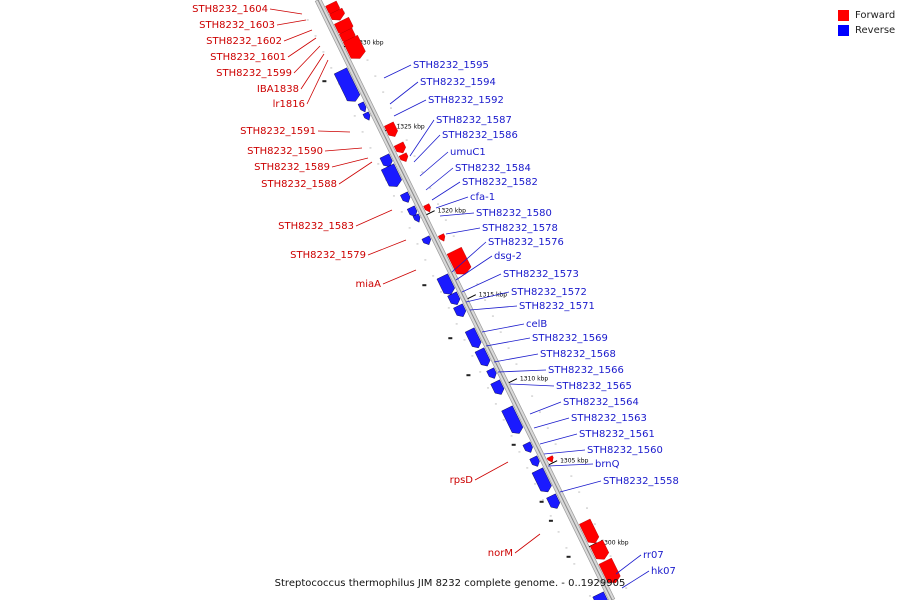 The height and width of the screenshot is (600, 900). Describe the element at coordinates (451, 65) in the screenshot. I see `gene-label: STH8232_1595` at that location.